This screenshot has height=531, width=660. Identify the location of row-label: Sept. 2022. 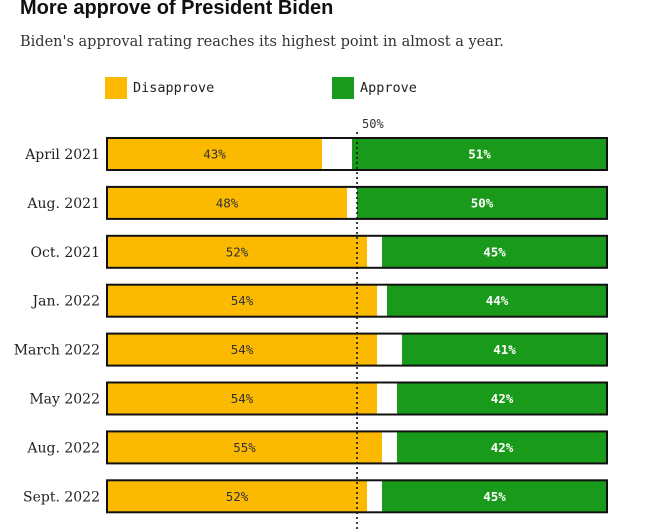
(61, 497).